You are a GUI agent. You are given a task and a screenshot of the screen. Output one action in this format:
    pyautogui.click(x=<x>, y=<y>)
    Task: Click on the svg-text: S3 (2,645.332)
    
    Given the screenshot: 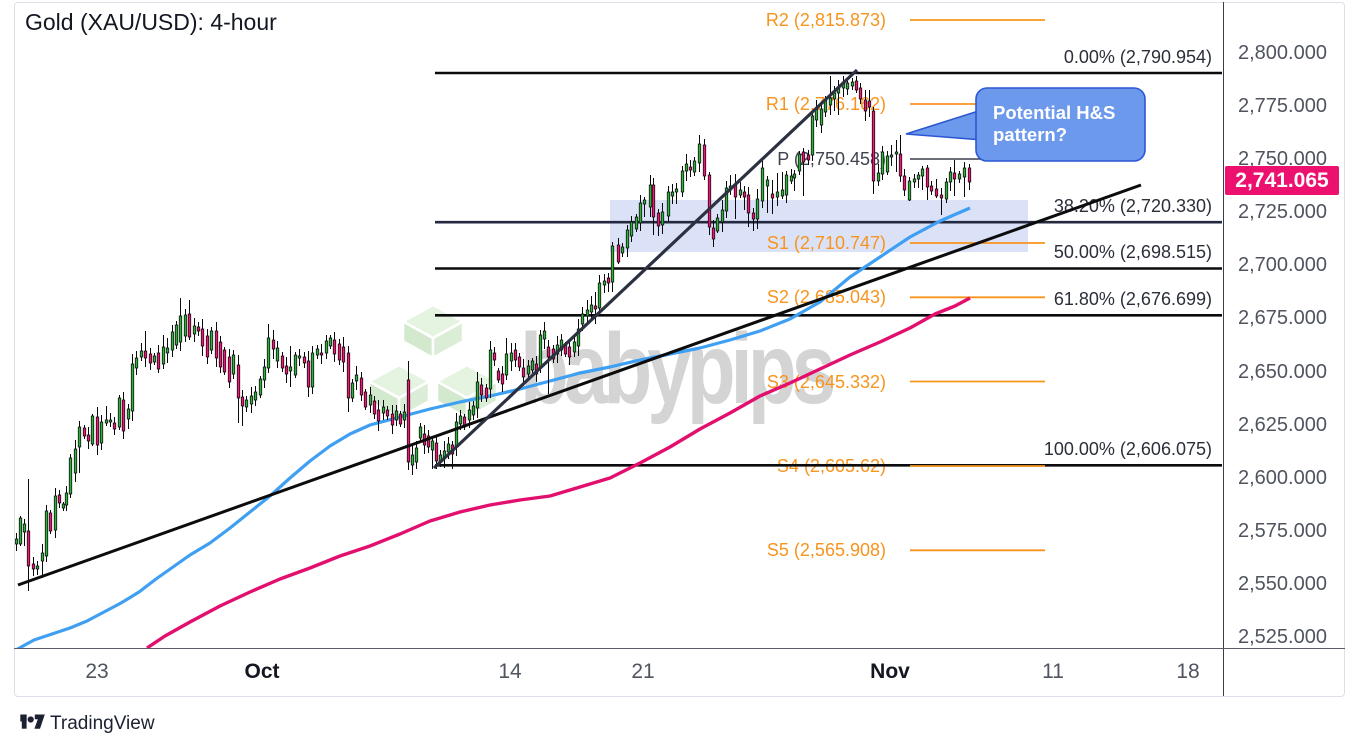 What is the action you would take?
    pyautogui.click(x=826, y=382)
    